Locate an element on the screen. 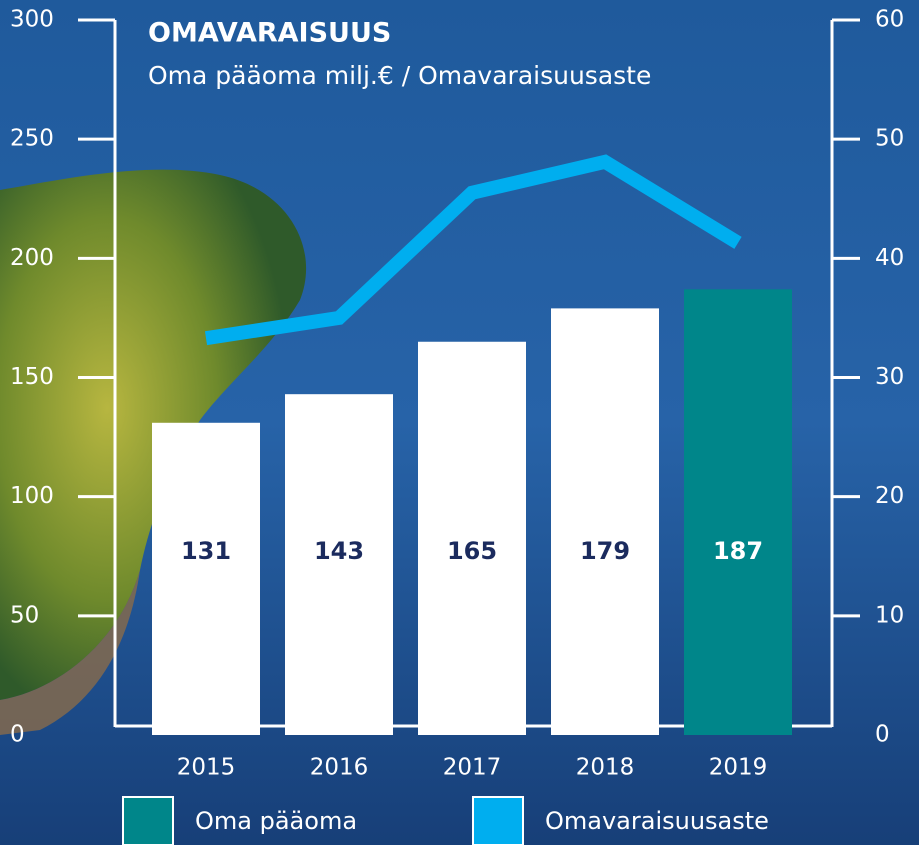 Image resolution: width=919 pixels, height=845 pixels. y2-tick-label: 50 is located at coordinates (889, 139).